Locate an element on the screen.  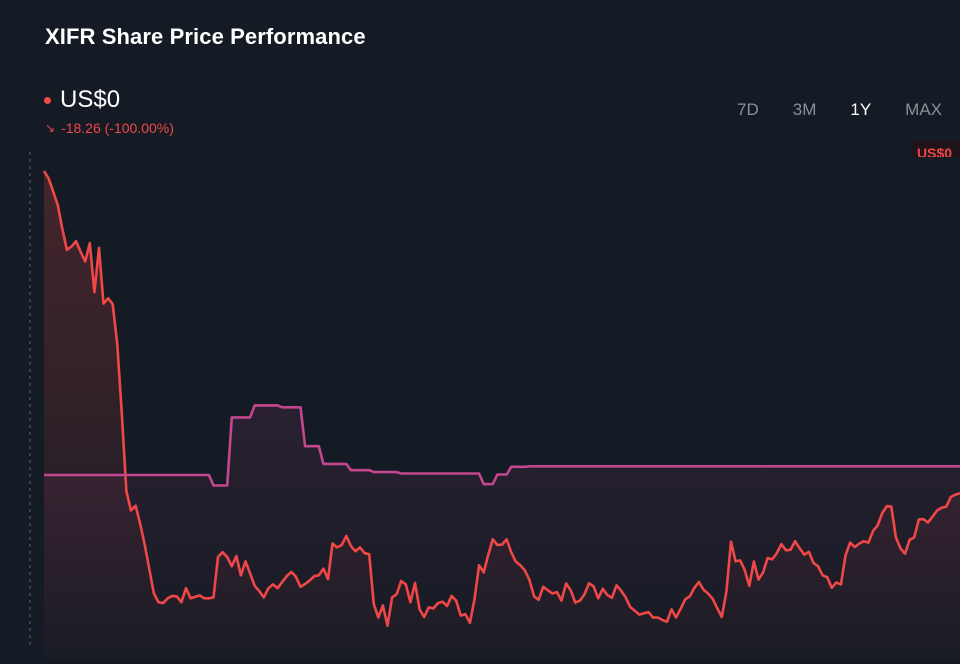
current-price-tag: US$0 is located at coordinates (935, 148).